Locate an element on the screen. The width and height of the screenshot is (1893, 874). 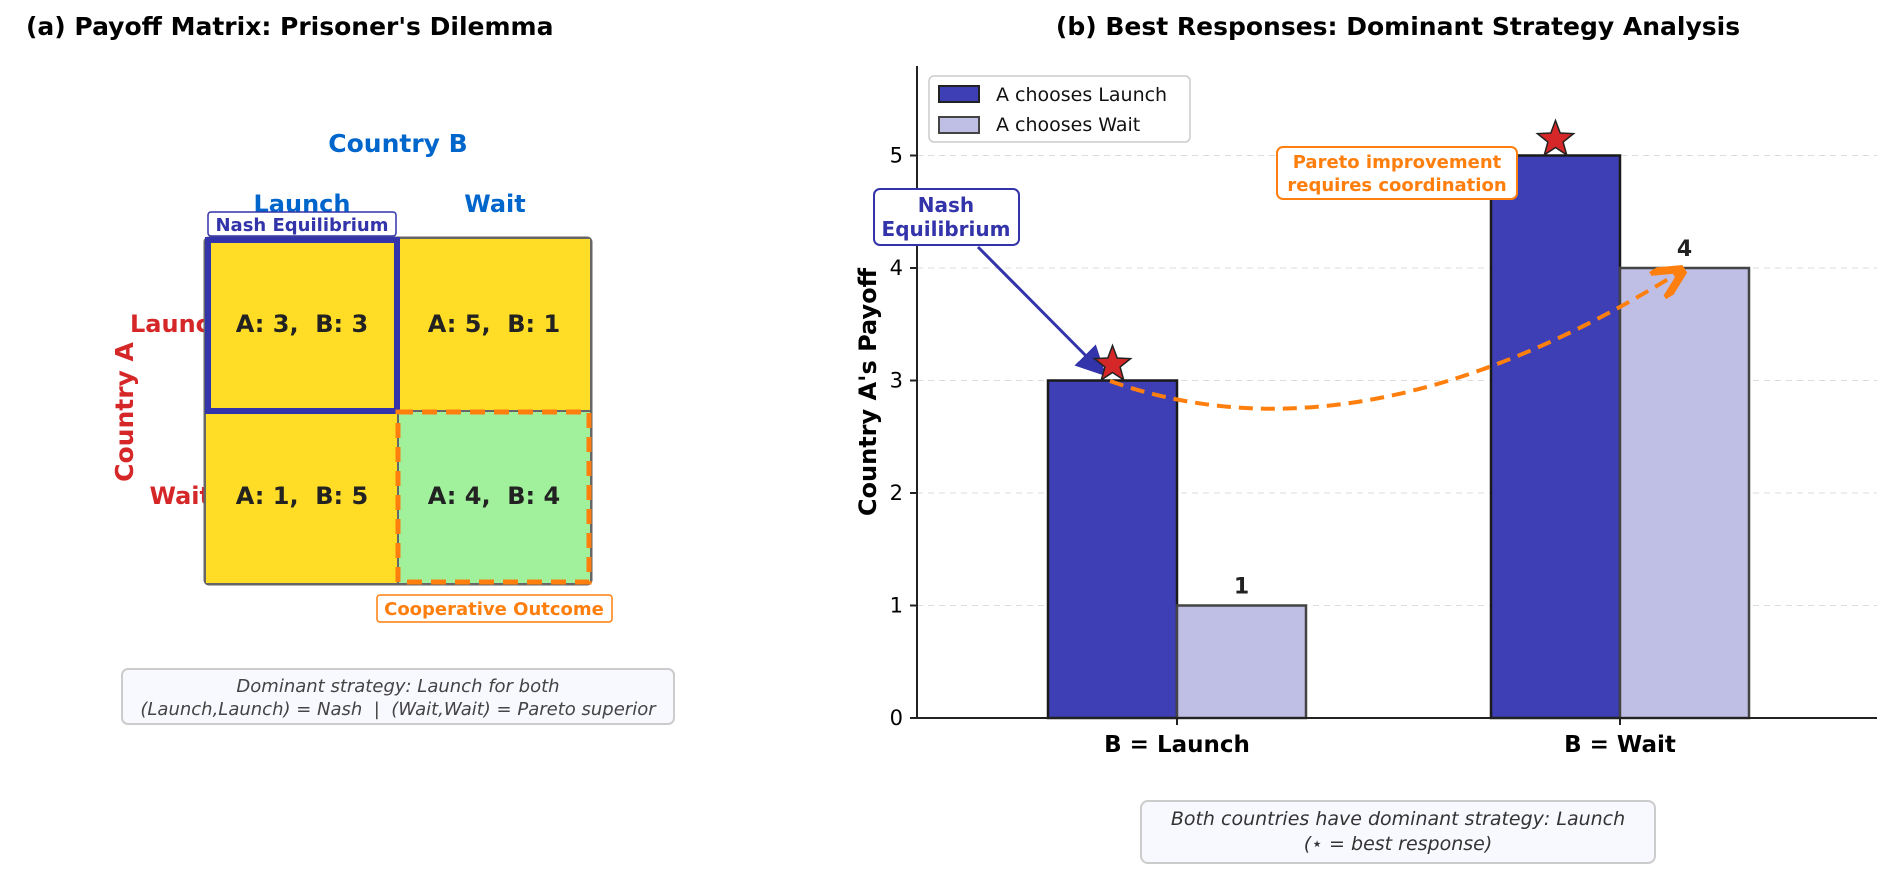
pareto-annotation-box is located at coordinates (1397, 173).